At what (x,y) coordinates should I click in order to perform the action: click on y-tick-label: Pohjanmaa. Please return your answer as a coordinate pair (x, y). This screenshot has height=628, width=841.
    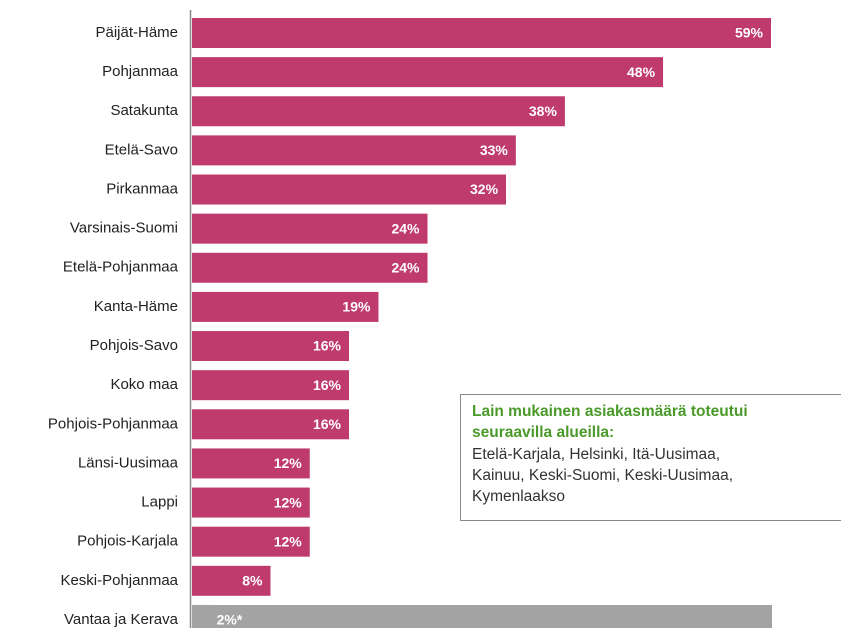
    Looking at the image, I should click on (140, 71).